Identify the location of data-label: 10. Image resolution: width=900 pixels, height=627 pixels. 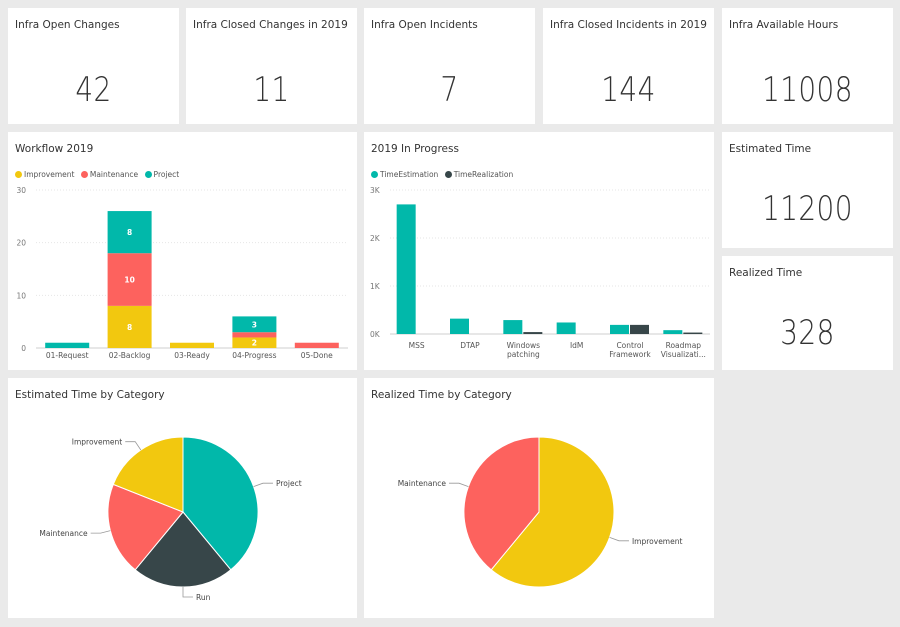
(129, 280).